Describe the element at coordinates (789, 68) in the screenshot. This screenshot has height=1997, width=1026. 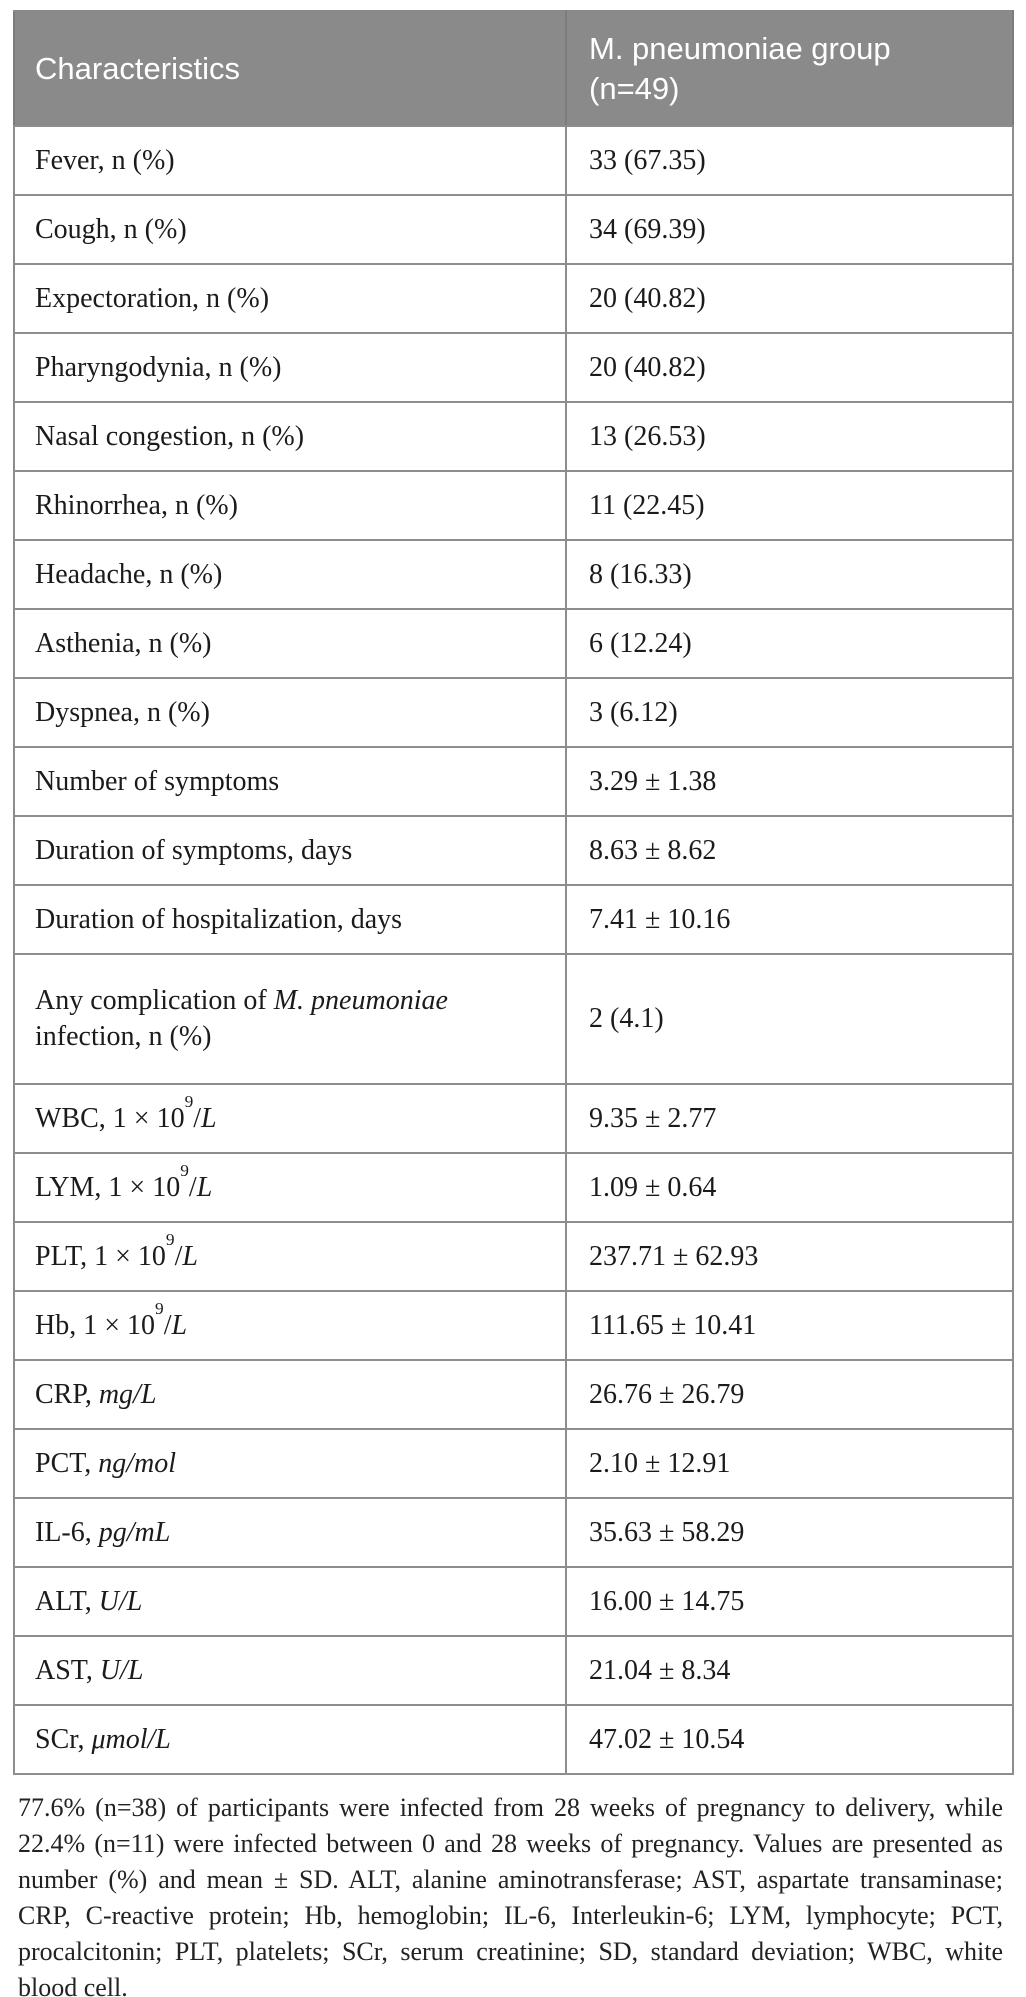
I see `header-group-cell: M. pneumoniae group (n=49)` at that location.